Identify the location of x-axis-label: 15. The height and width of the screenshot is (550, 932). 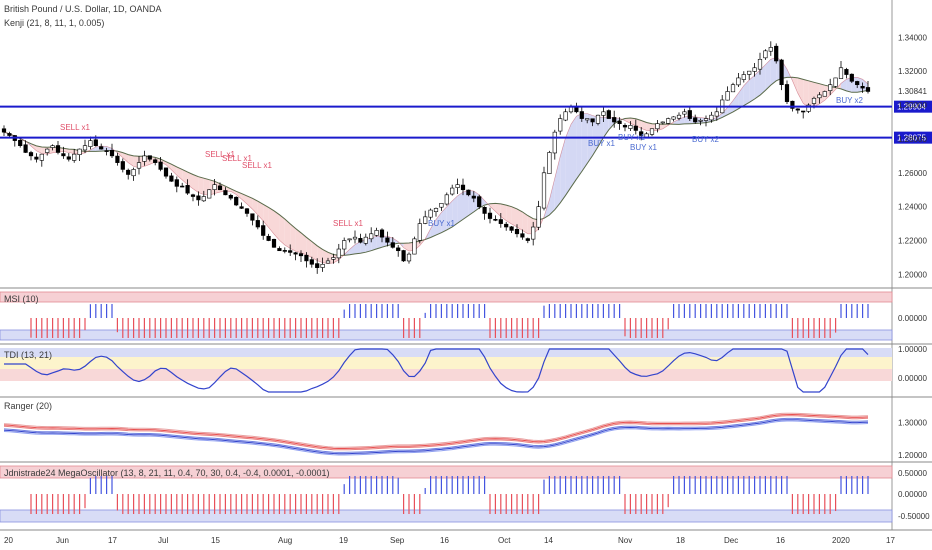
(215, 540).